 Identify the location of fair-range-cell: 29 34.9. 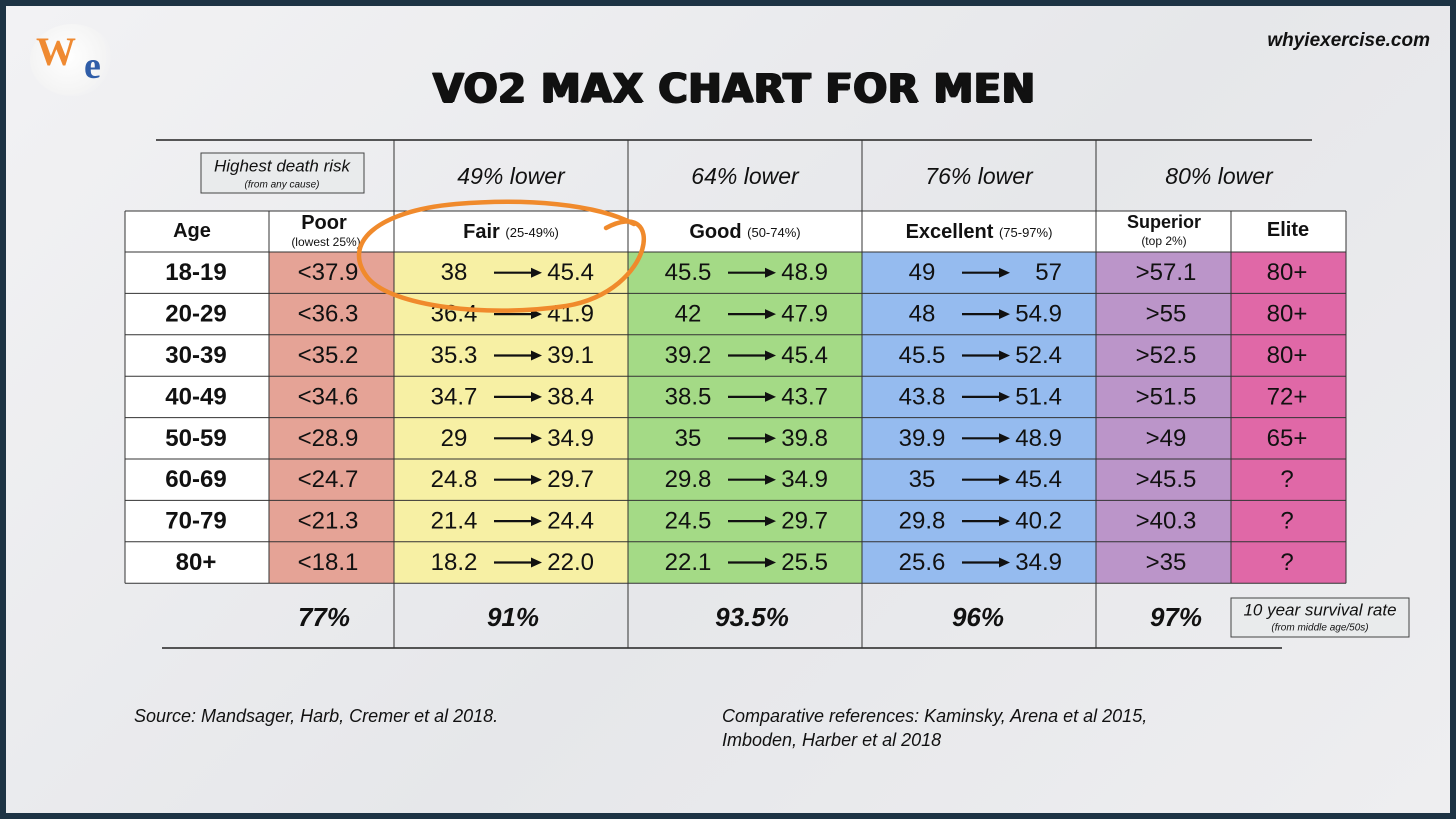
(517, 438).